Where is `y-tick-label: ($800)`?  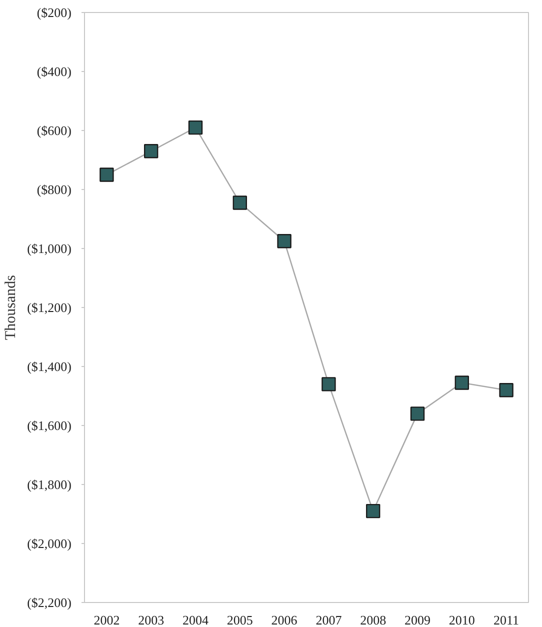
y-tick-label: ($800) is located at coordinates (54, 189).